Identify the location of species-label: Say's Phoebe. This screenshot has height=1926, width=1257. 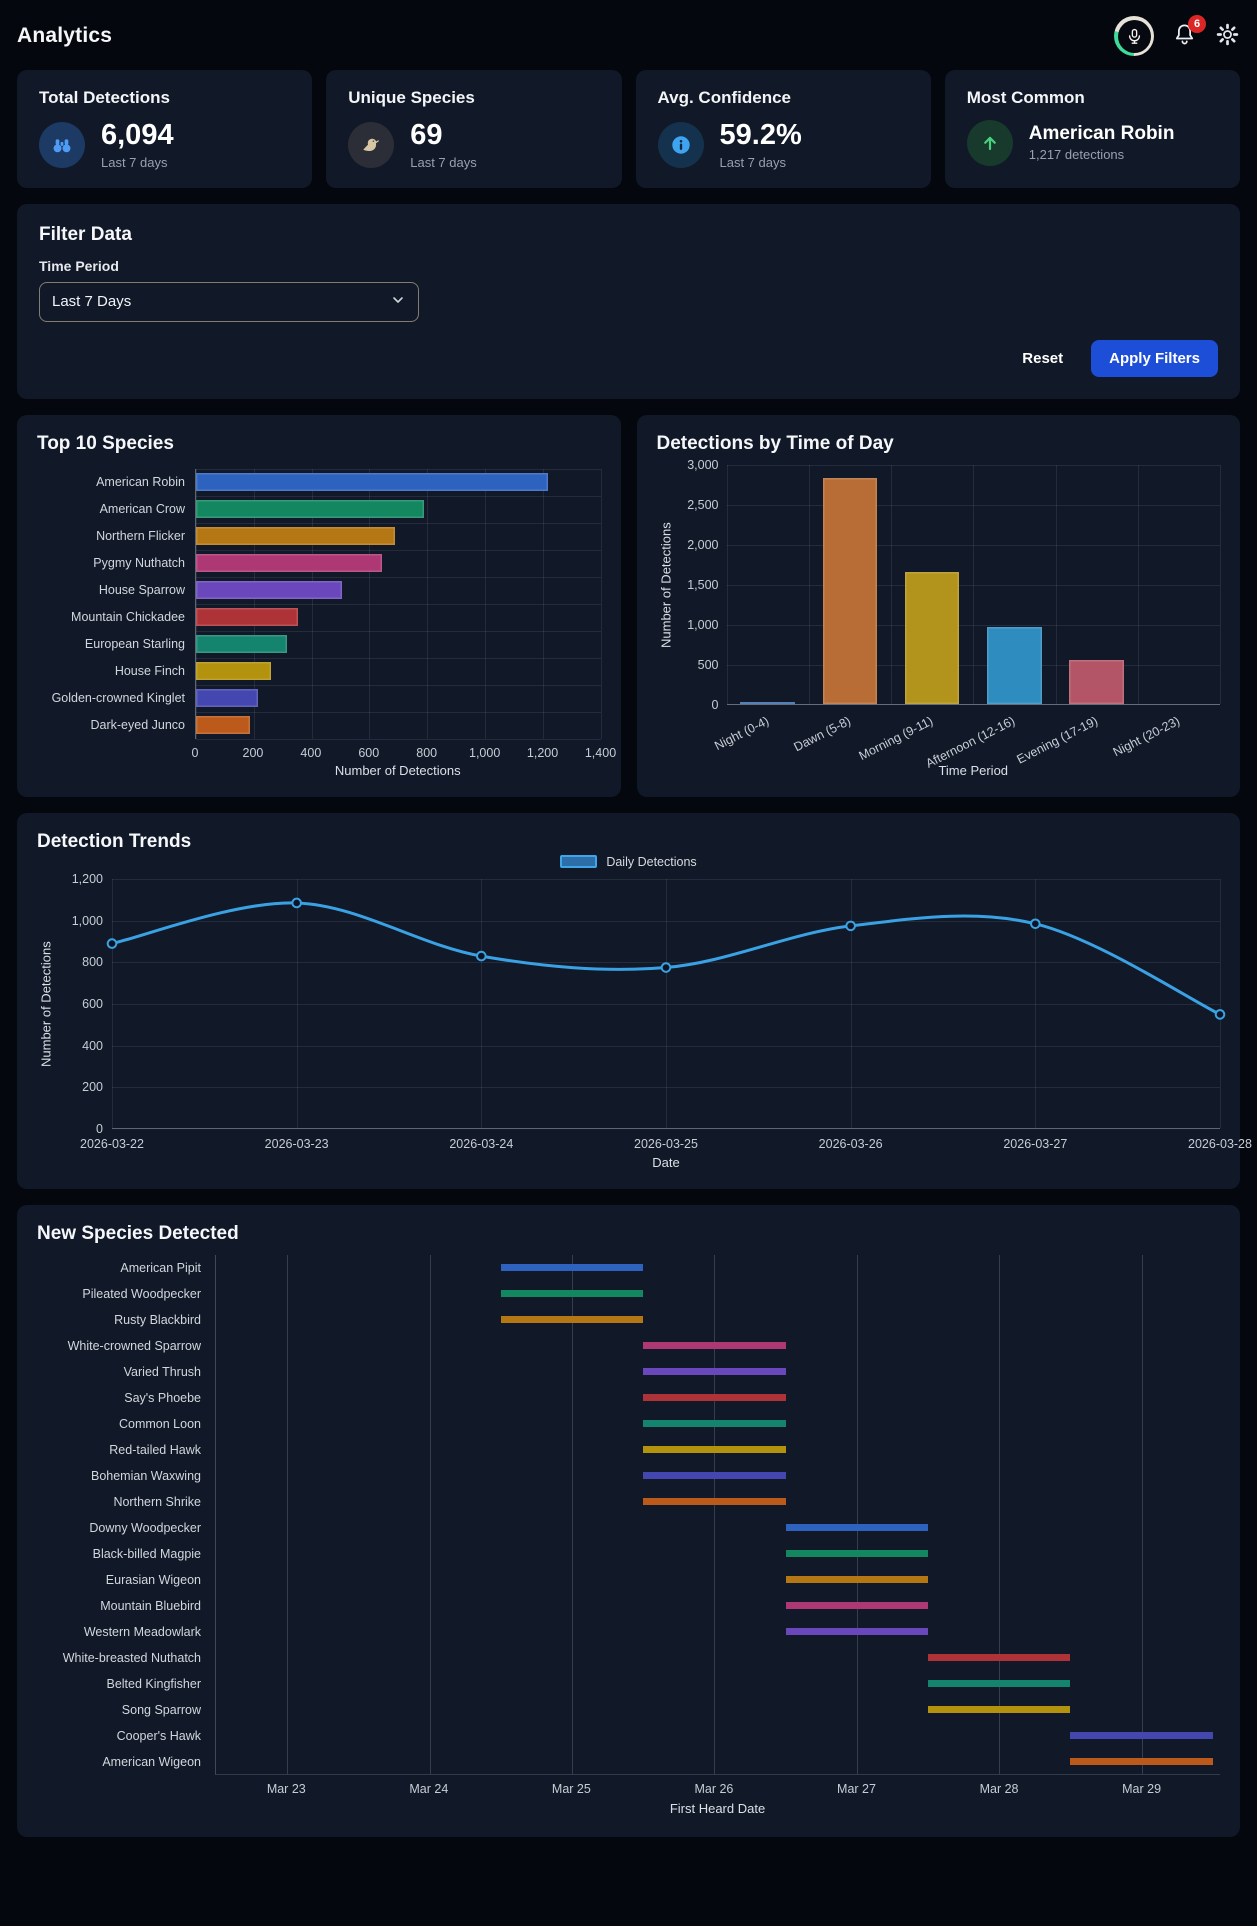
(162, 1397).